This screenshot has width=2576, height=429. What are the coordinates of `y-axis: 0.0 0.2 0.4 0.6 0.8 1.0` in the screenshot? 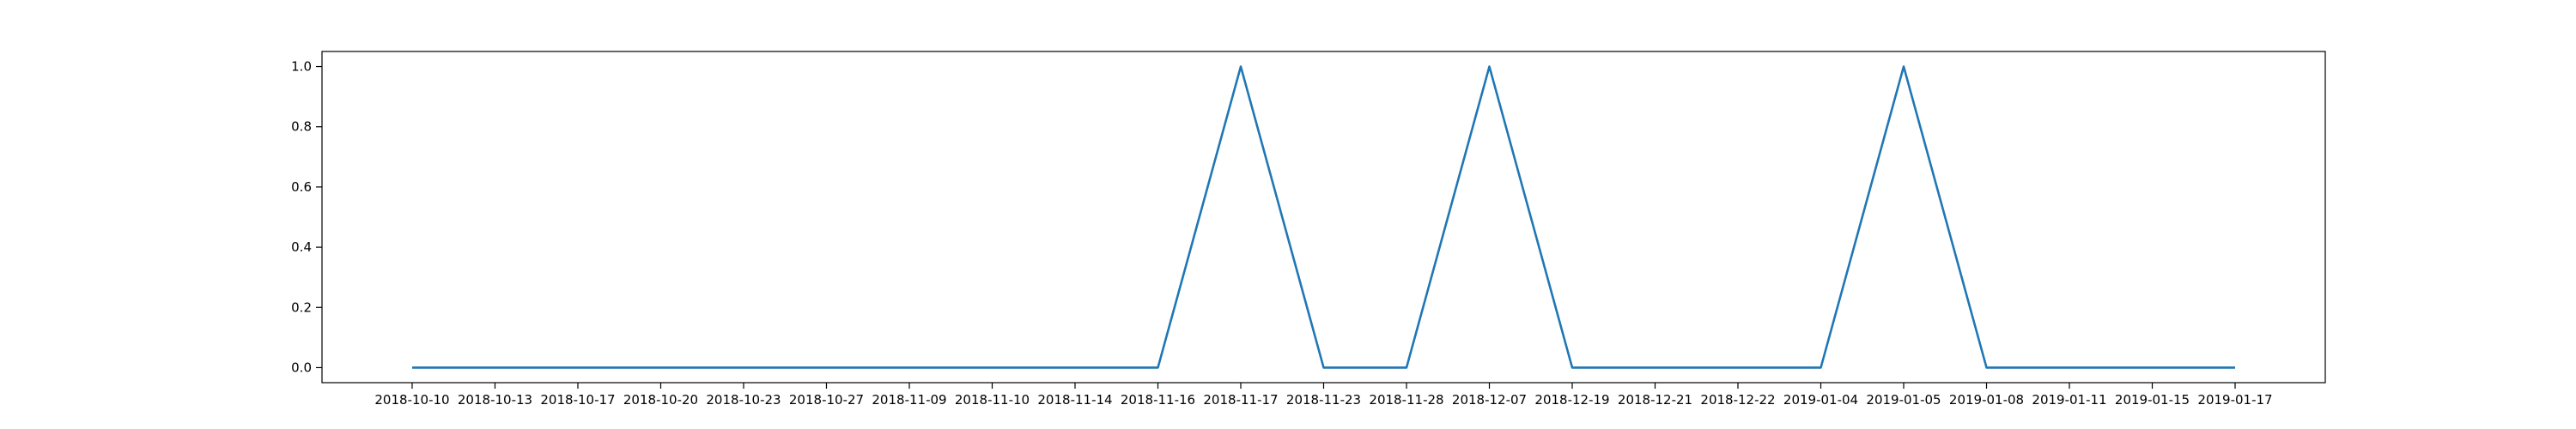 It's located at (306, 217).